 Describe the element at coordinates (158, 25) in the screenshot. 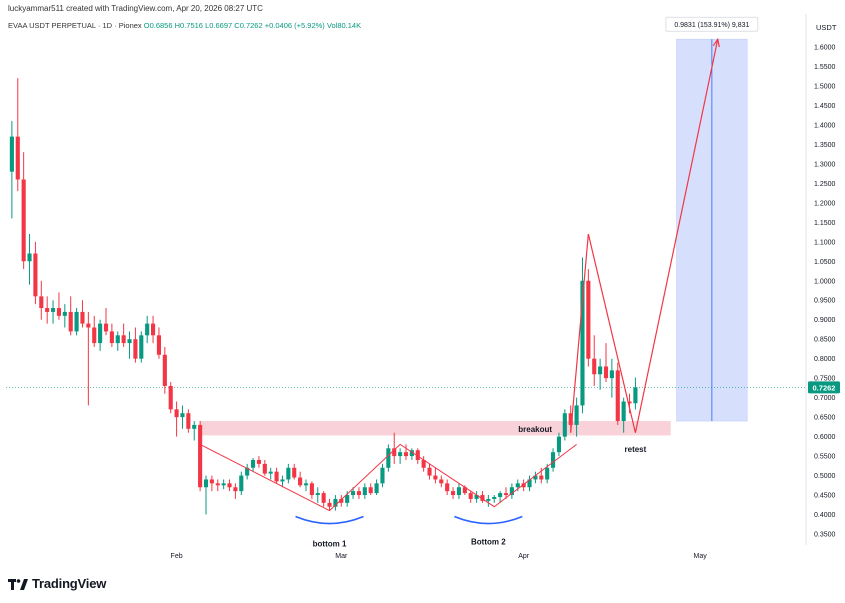

I see `open-value: O0.6856` at that location.